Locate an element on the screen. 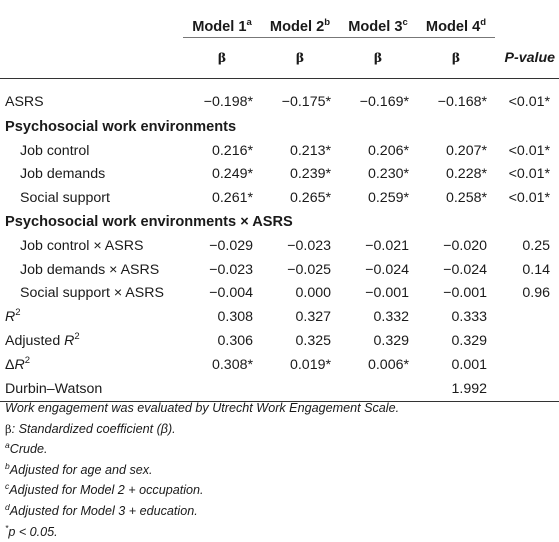  header-row-models: Model 1a Model 2b Model 3c Model 4d is located at coordinates (279, 19).